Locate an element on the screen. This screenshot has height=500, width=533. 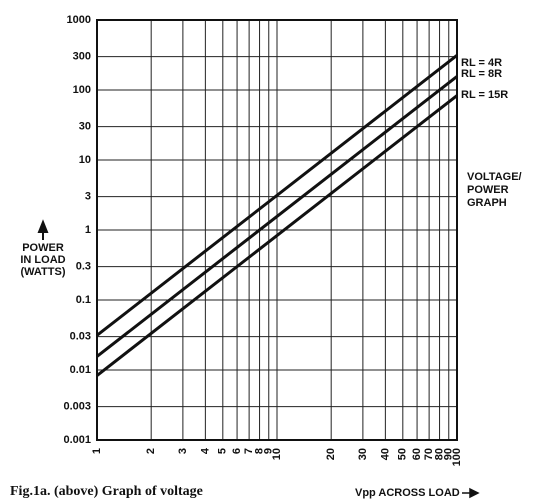
y-tick-label: 0.1 is located at coordinates (83, 300).